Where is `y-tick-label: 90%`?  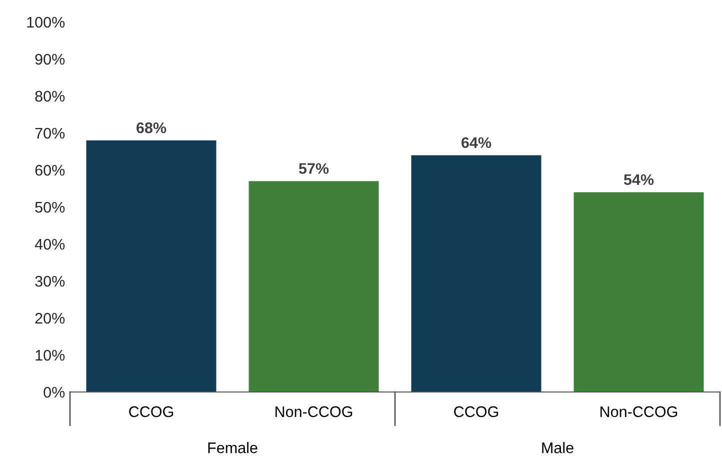 y-tick-label: 90% is located at coordinates (50, 59).